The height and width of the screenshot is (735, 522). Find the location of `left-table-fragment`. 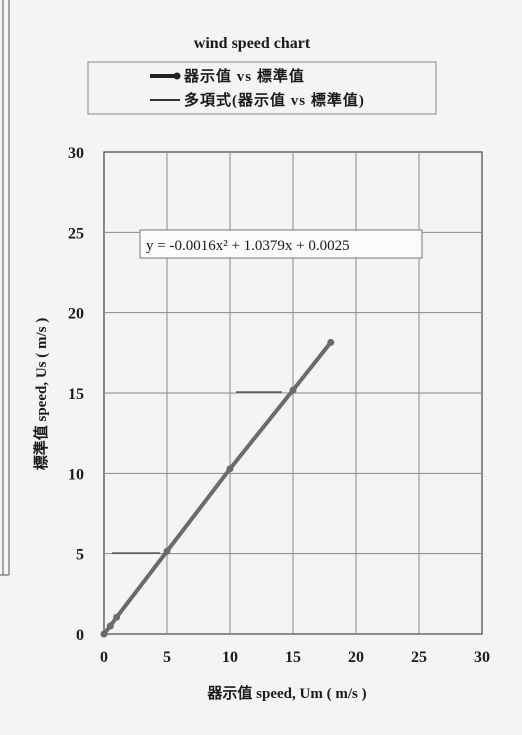

left-table-fragment is located at coordinates (5, 288).